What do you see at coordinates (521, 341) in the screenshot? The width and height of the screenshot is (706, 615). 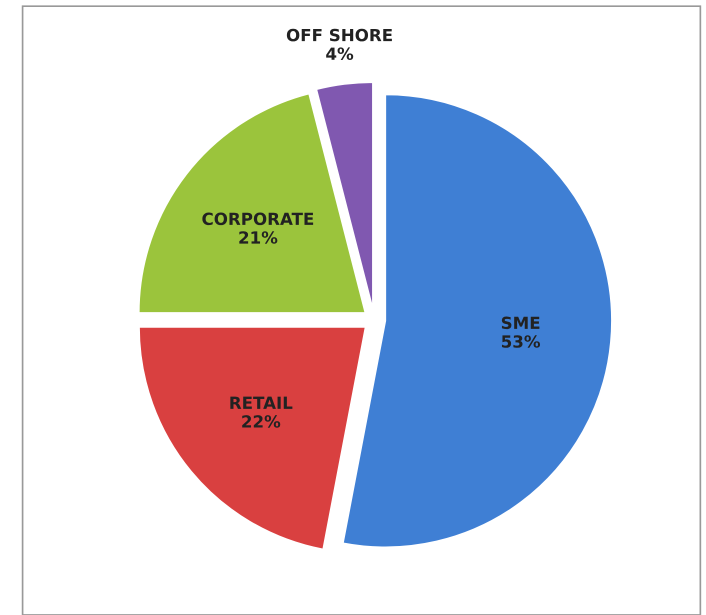 I see `data-label: 53%` at bounding box center [521, 341].